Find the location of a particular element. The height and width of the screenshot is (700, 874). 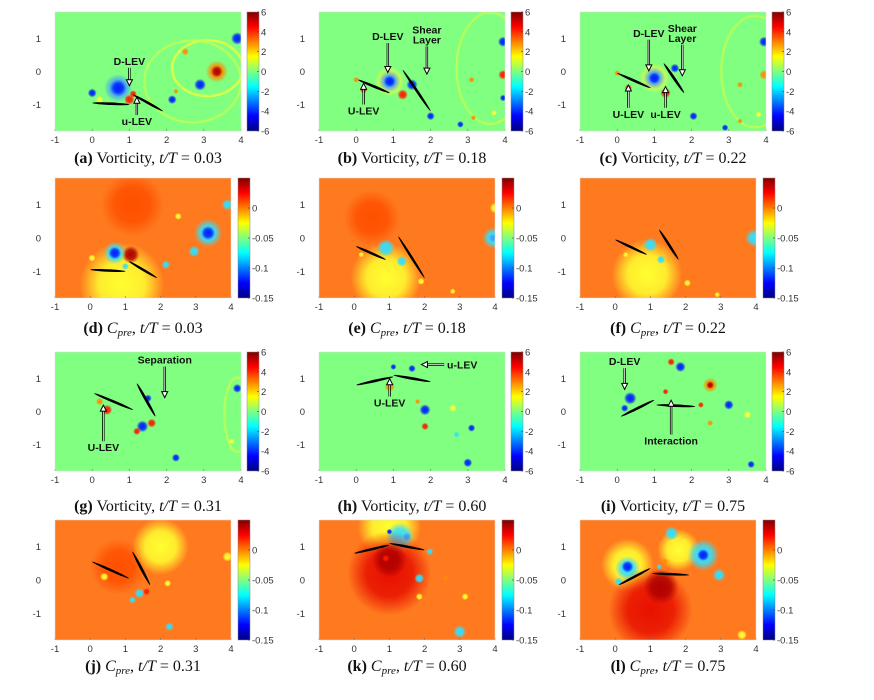

caption-time-value: = 0.60 is located at coordinates (464, 506).